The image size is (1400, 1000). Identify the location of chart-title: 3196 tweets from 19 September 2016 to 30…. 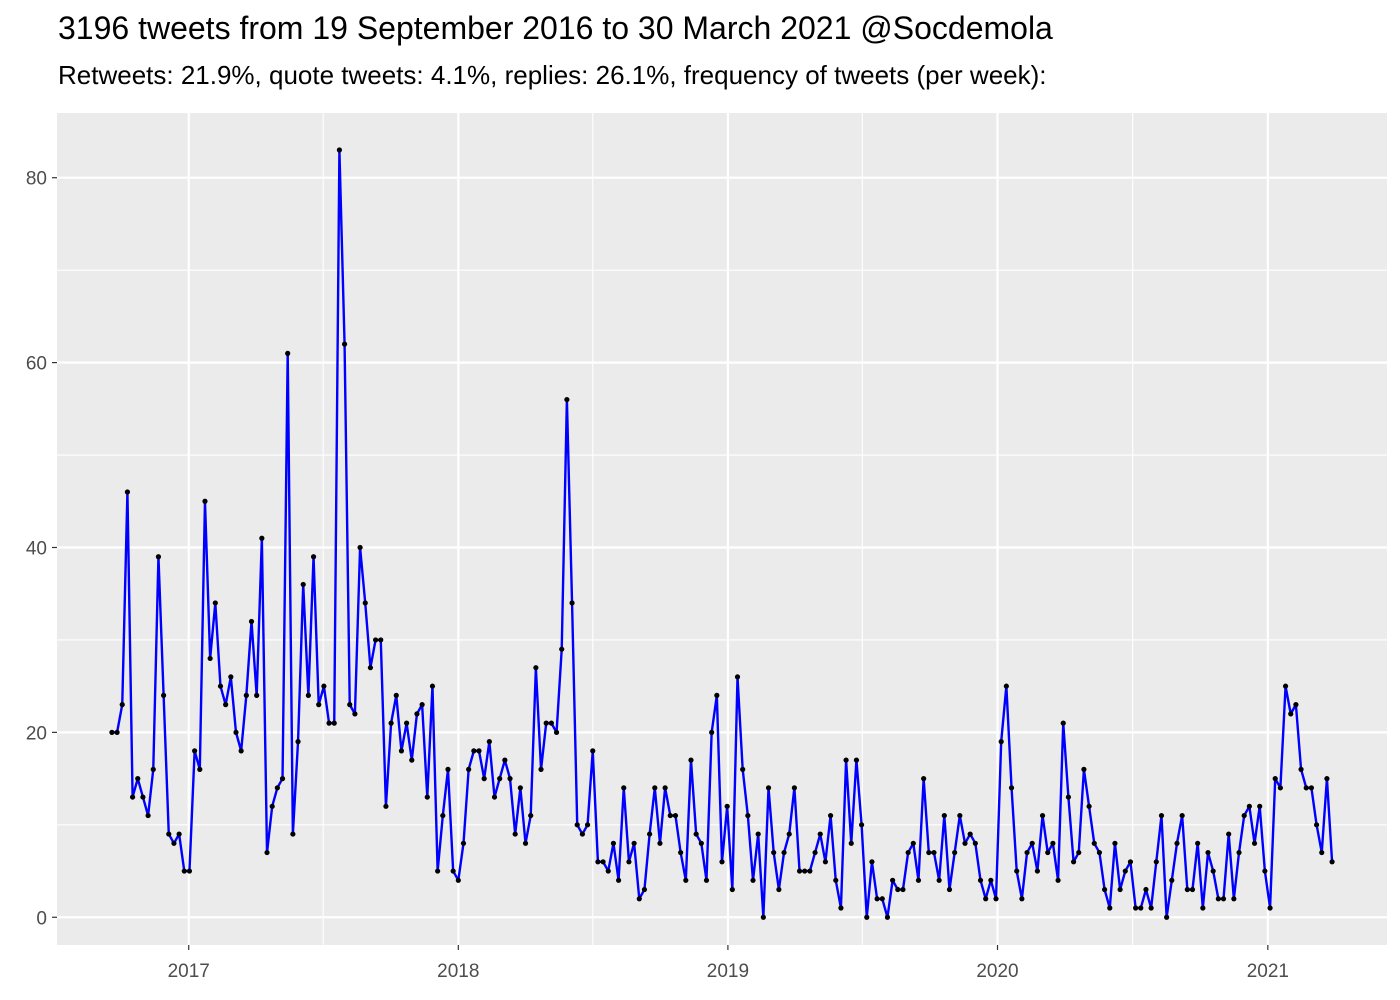
(555, 28).